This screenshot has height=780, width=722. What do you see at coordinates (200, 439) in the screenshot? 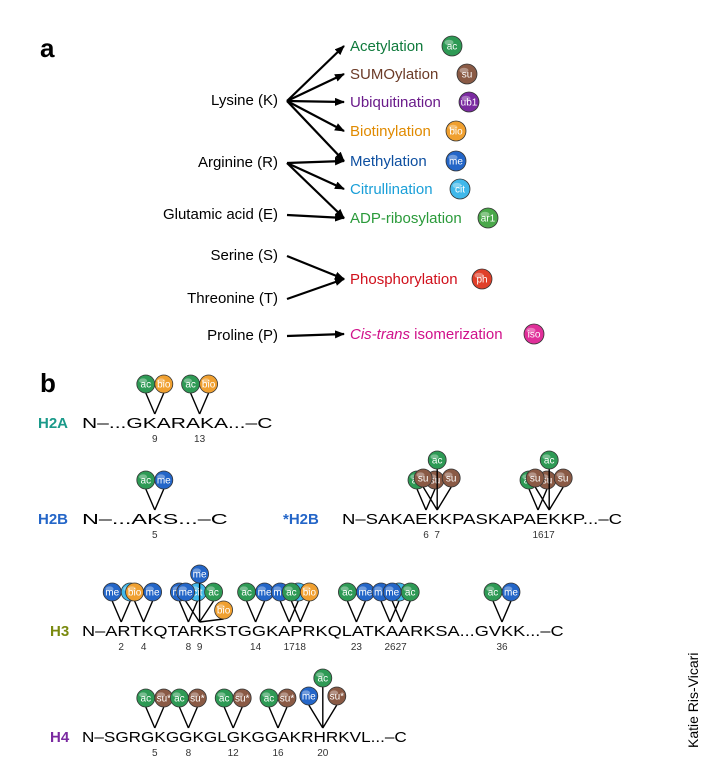
I see `site-position: 13` at bounding box center [200, 439].